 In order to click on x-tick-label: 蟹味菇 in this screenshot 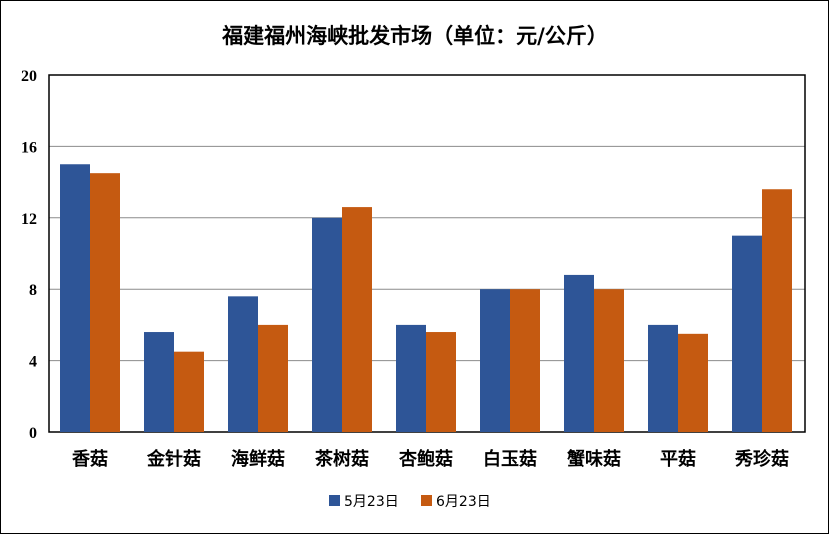, I will do `click(594, 459)`.